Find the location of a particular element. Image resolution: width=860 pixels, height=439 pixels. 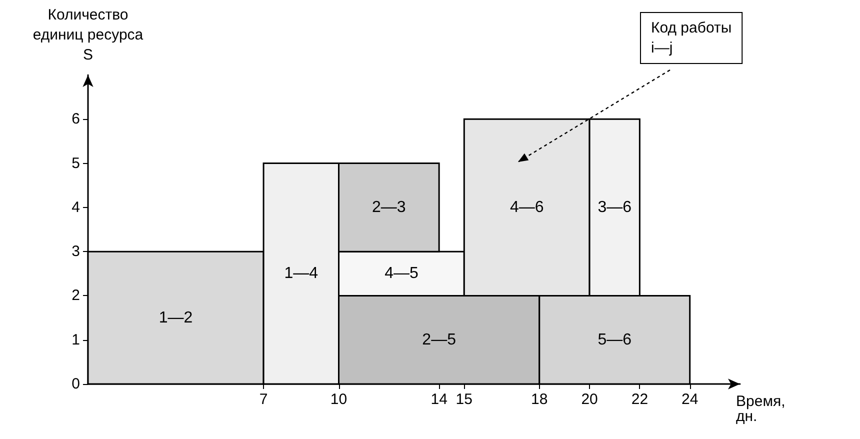

x-tick-label: 14 is located at coordinates (439, 399).